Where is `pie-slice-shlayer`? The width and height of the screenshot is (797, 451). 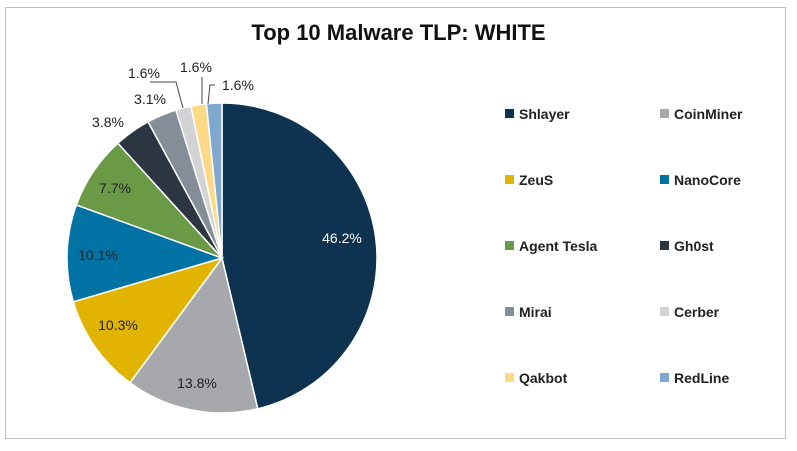
pie-slice-shlayer is located at coordinates (299, 256).